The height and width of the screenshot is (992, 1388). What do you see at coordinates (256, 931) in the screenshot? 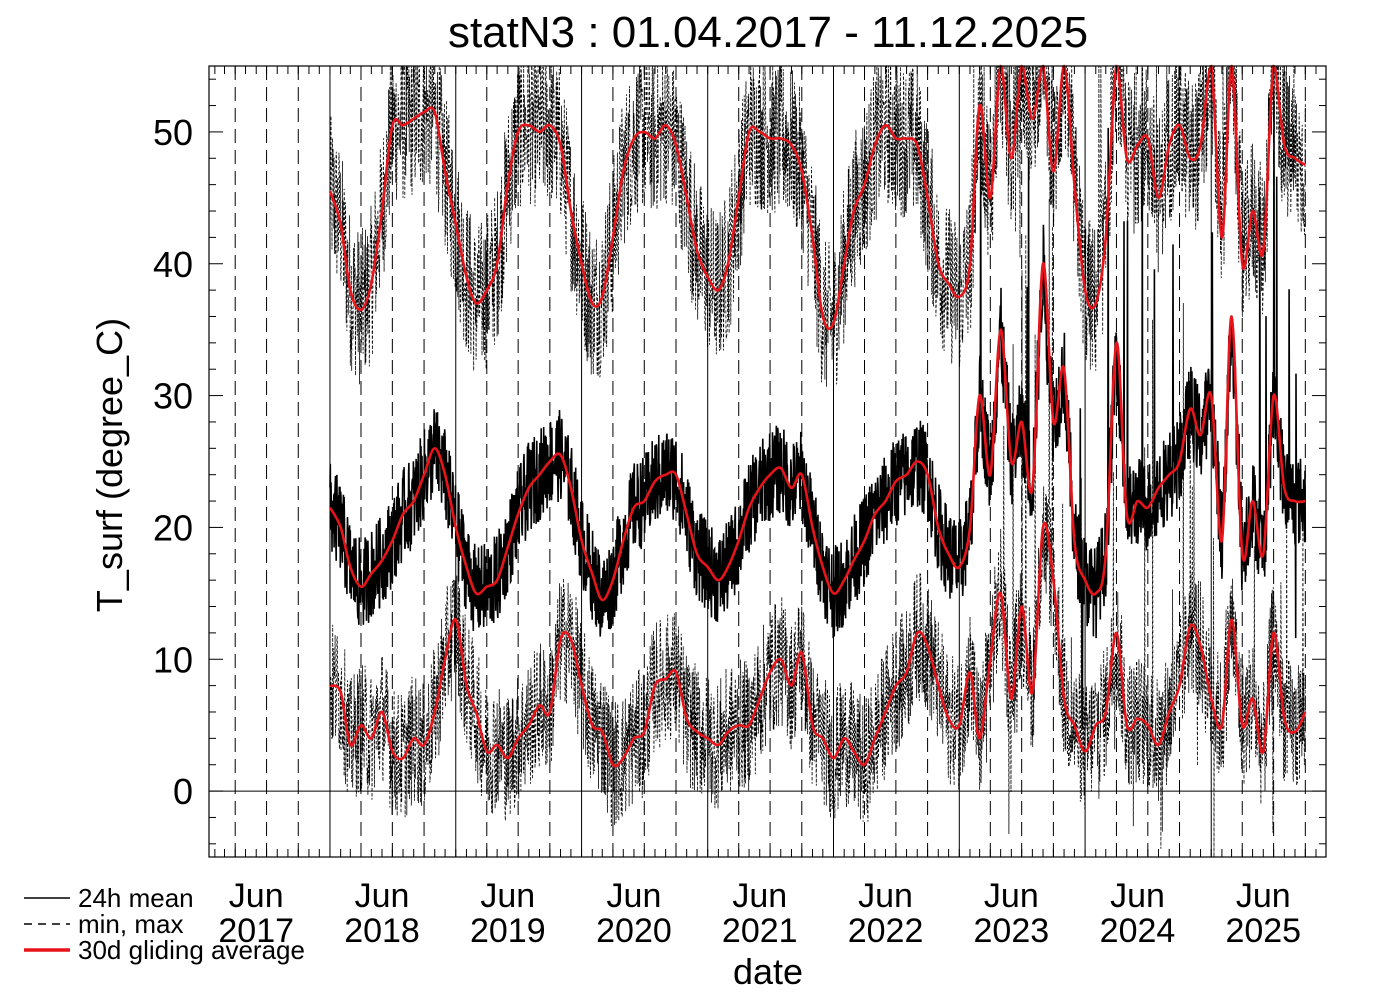
I see `x-tick-year: 2017` at bounding box center [256, 931].